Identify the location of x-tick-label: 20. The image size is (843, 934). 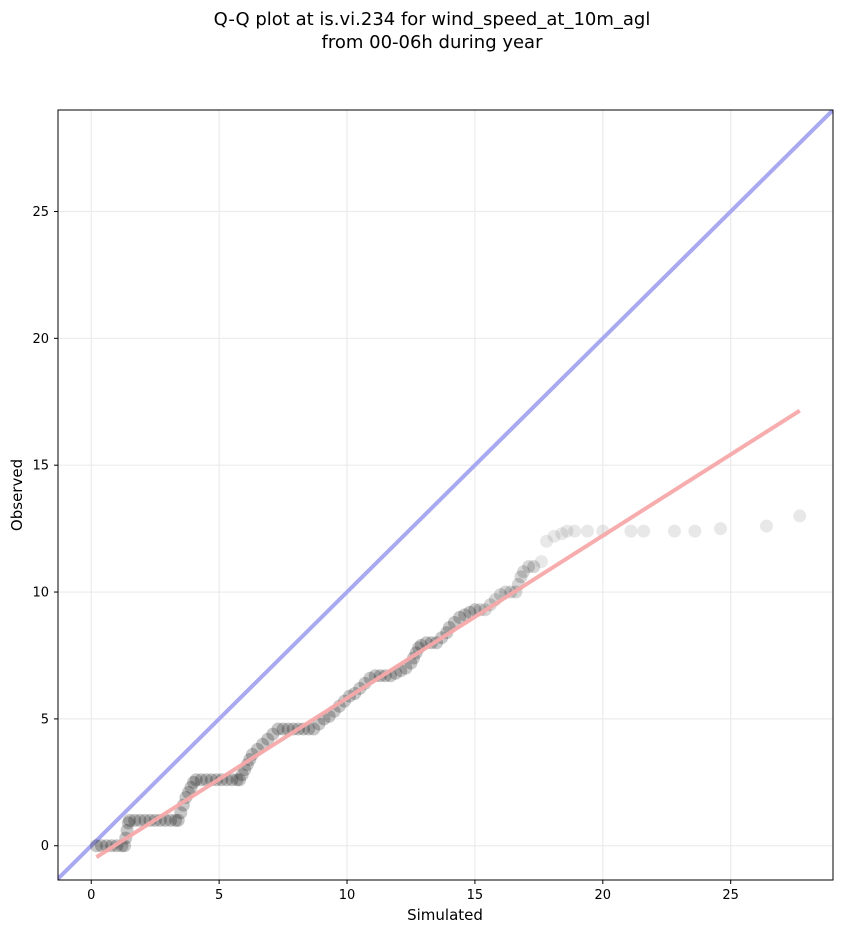
(603, 895).